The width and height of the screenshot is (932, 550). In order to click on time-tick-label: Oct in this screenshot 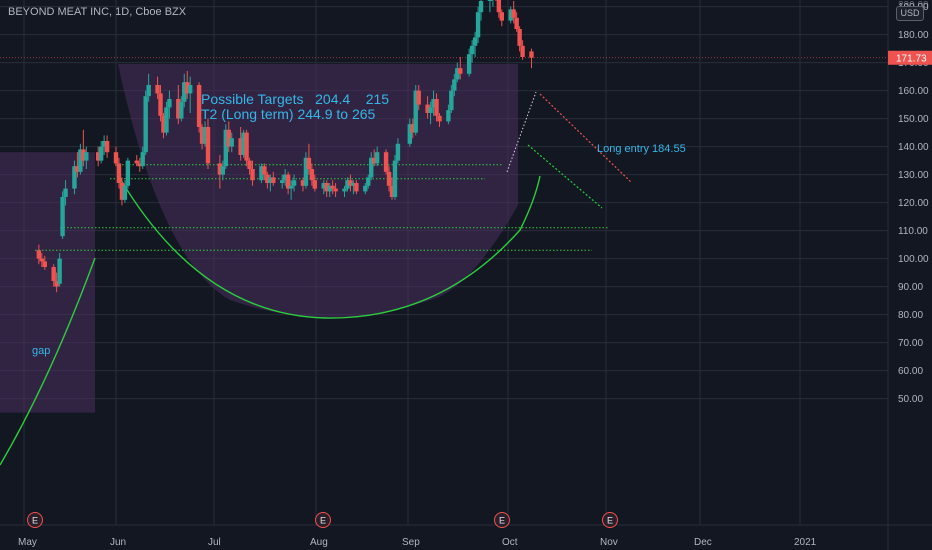, I will do `click(510, 542)`.